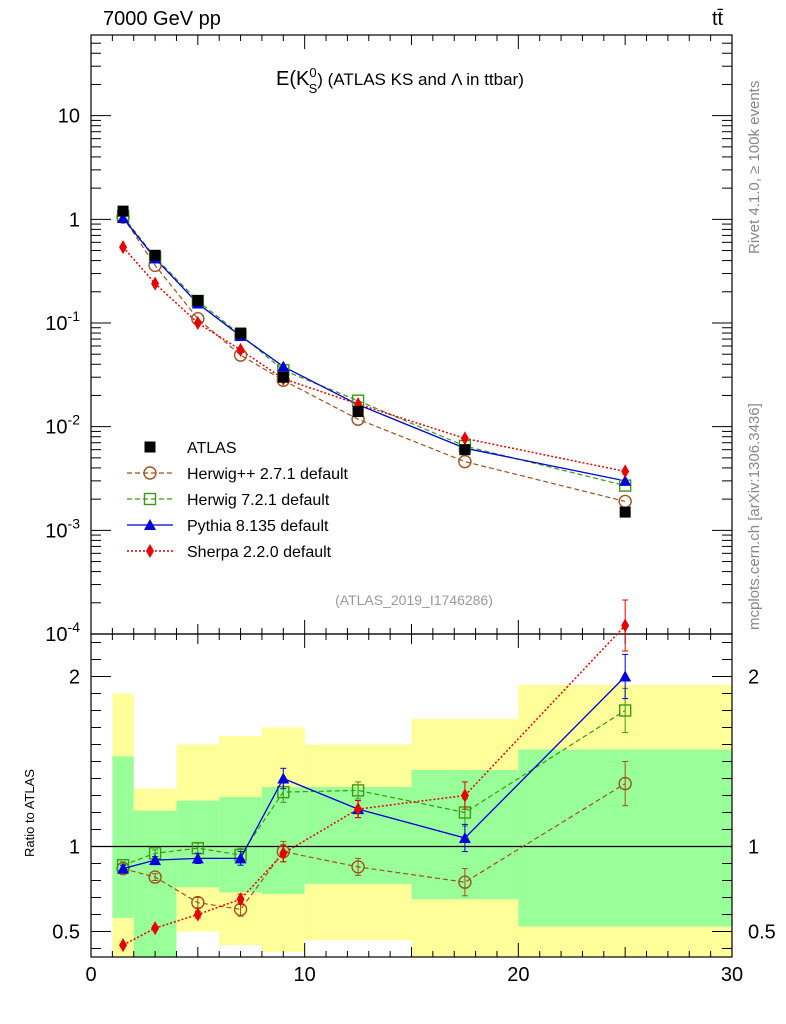  Describe the element at coordinates (74, 420) in the screenshot. I see `y-tick-exponent: -2` at that location.